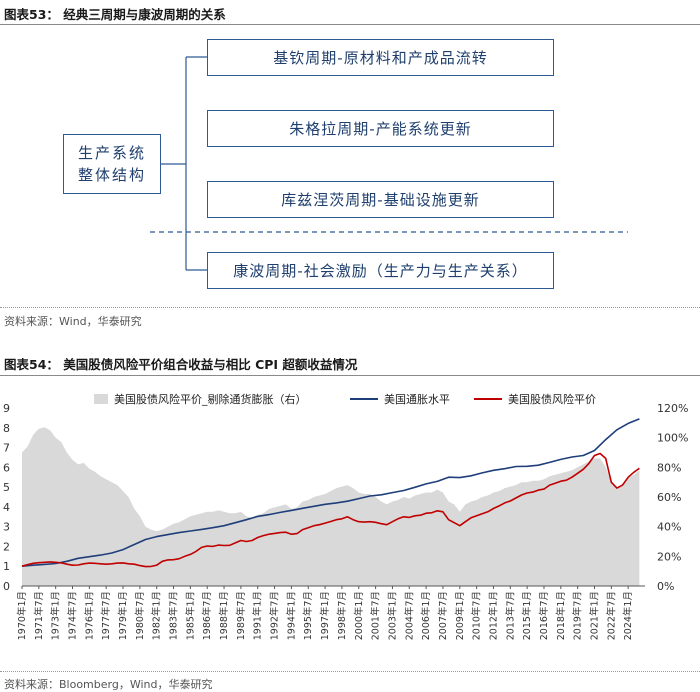  Describe the element at coordinates (115, 14) in the screenshot. I see `figure-53-title: 图表53： 经典三周期与康波周期的关系` at that location.